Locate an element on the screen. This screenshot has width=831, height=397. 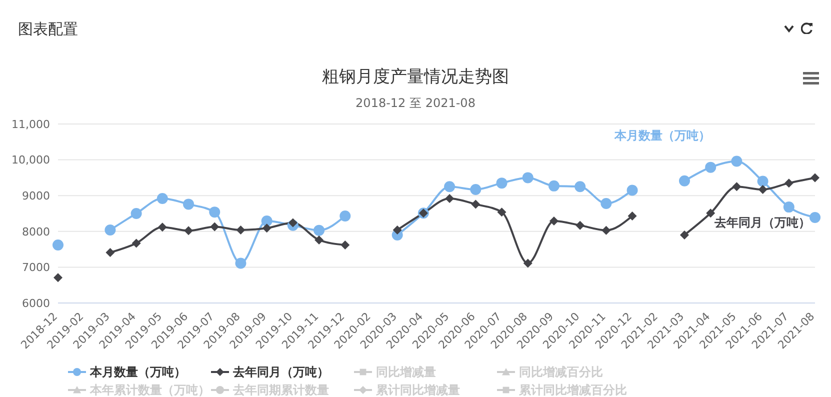
legend-label: 去年同月（万吨） is located at coordinates (281, 372).